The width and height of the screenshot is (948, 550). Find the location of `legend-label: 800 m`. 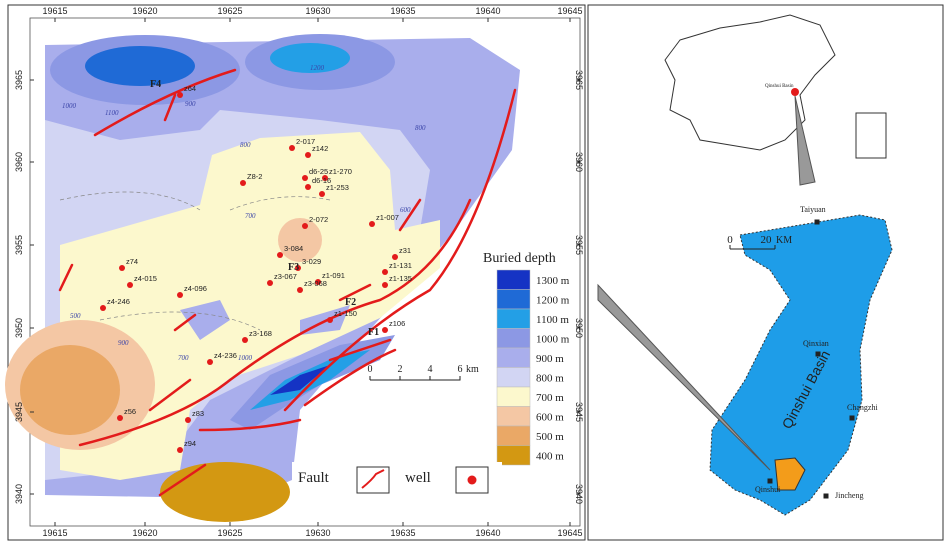

legend-label: 800 m is located at coordinates (550, 379).